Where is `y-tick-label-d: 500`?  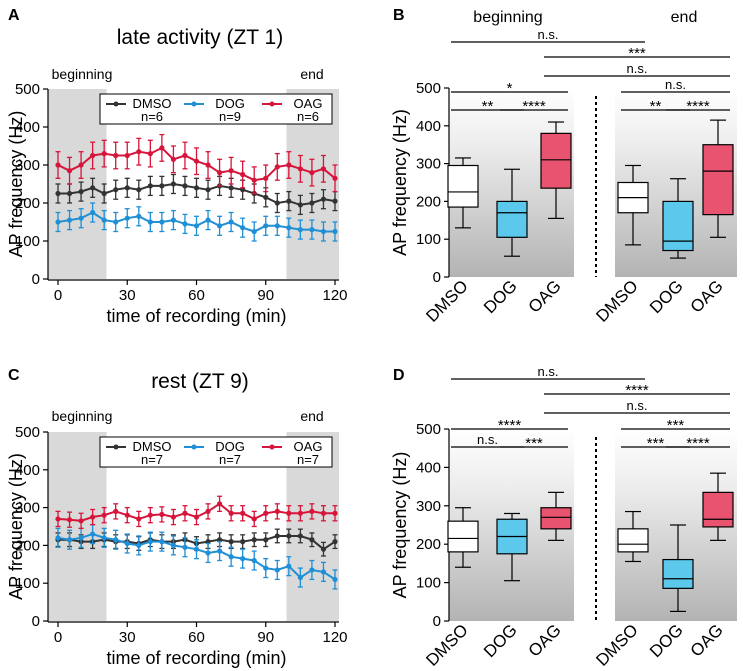 y-tick-label-d: 500 is located at coordinates (428, 429).